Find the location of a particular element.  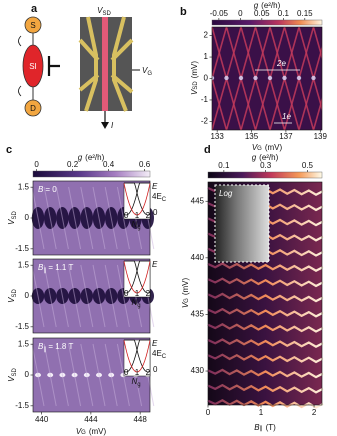

x-tick-label: 2 is located at coordinates (314, 412).